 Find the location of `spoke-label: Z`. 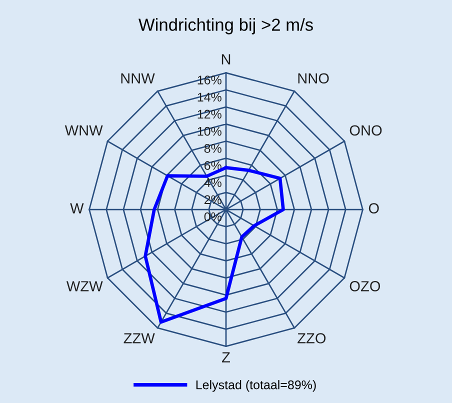

spoke-label: Z is located at coordinates (226, 357).